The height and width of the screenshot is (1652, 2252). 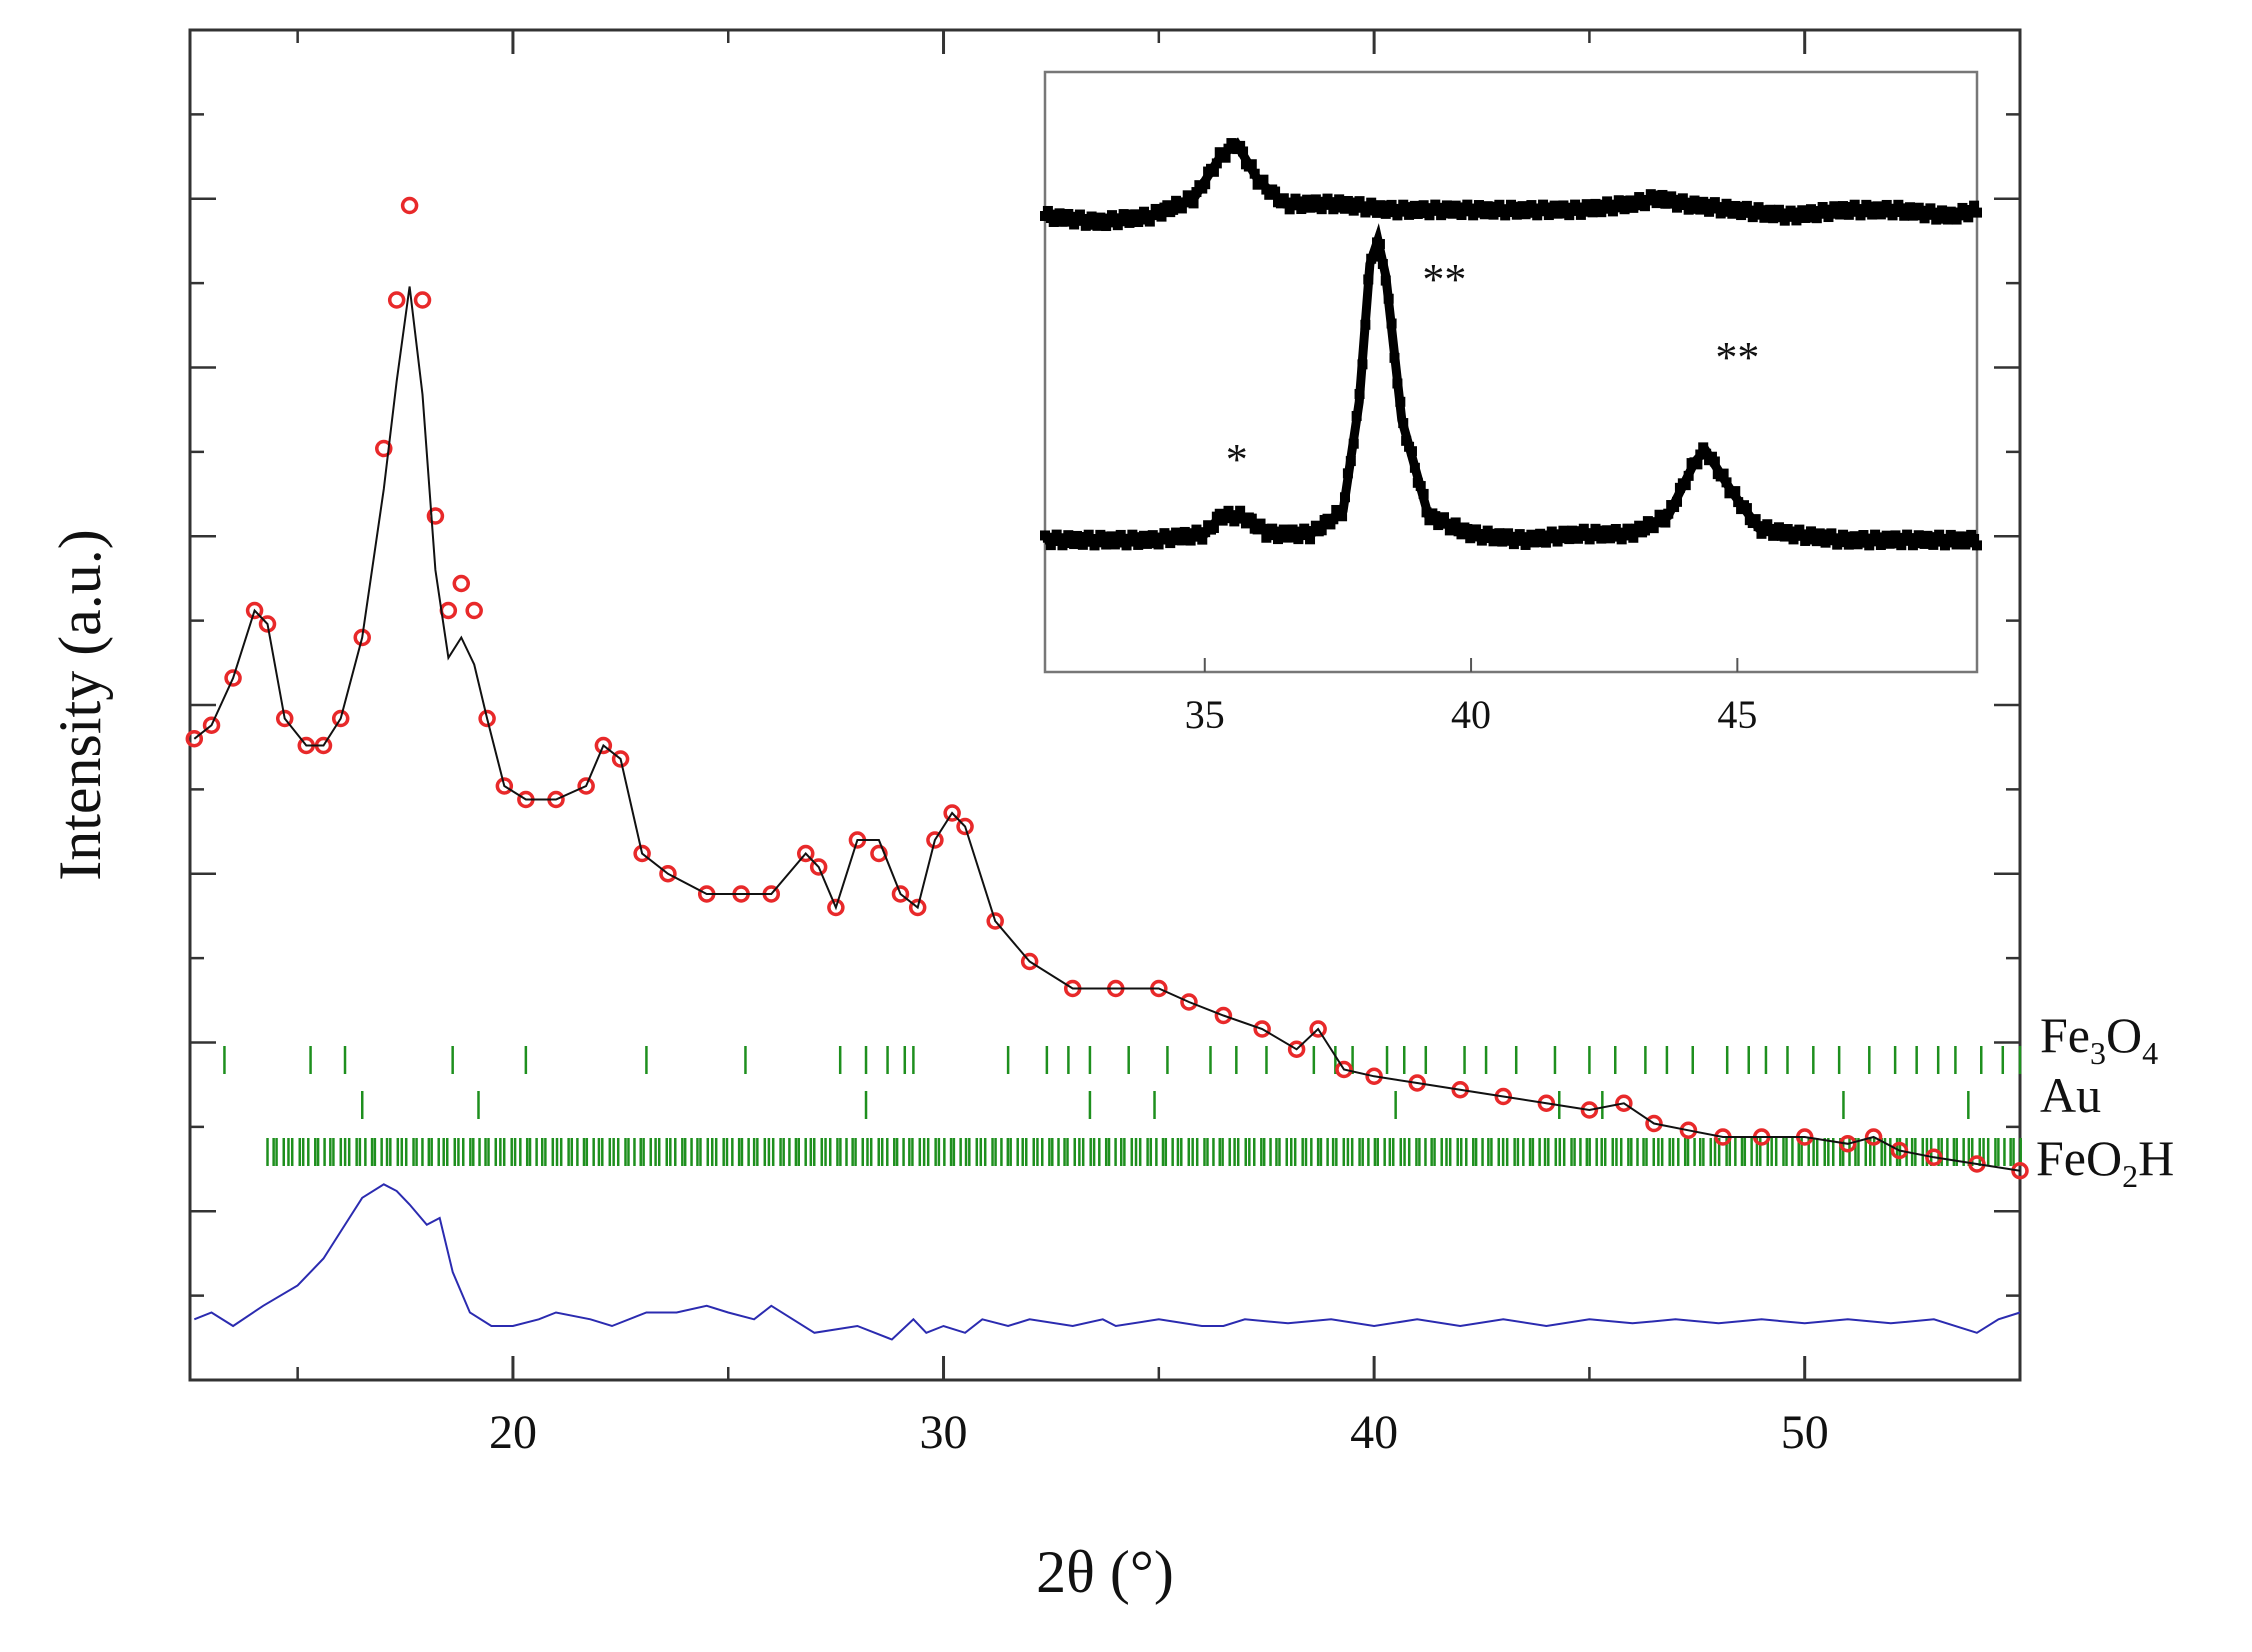 I want to click on x-tick-label: 20, so click(x=513, y=1432).